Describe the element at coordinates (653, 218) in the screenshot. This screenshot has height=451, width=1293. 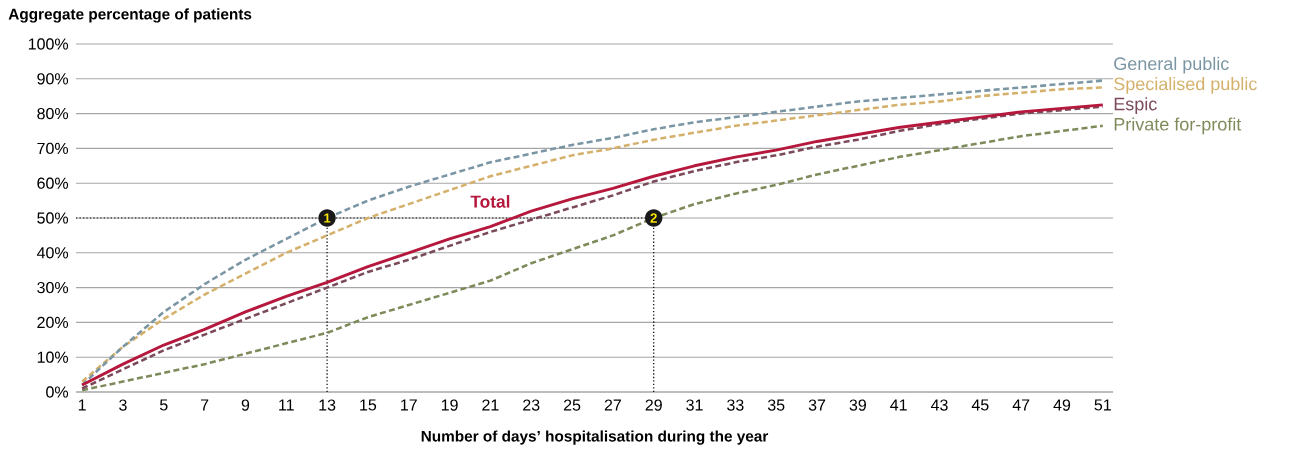
I see `annotation: 2` at that location.